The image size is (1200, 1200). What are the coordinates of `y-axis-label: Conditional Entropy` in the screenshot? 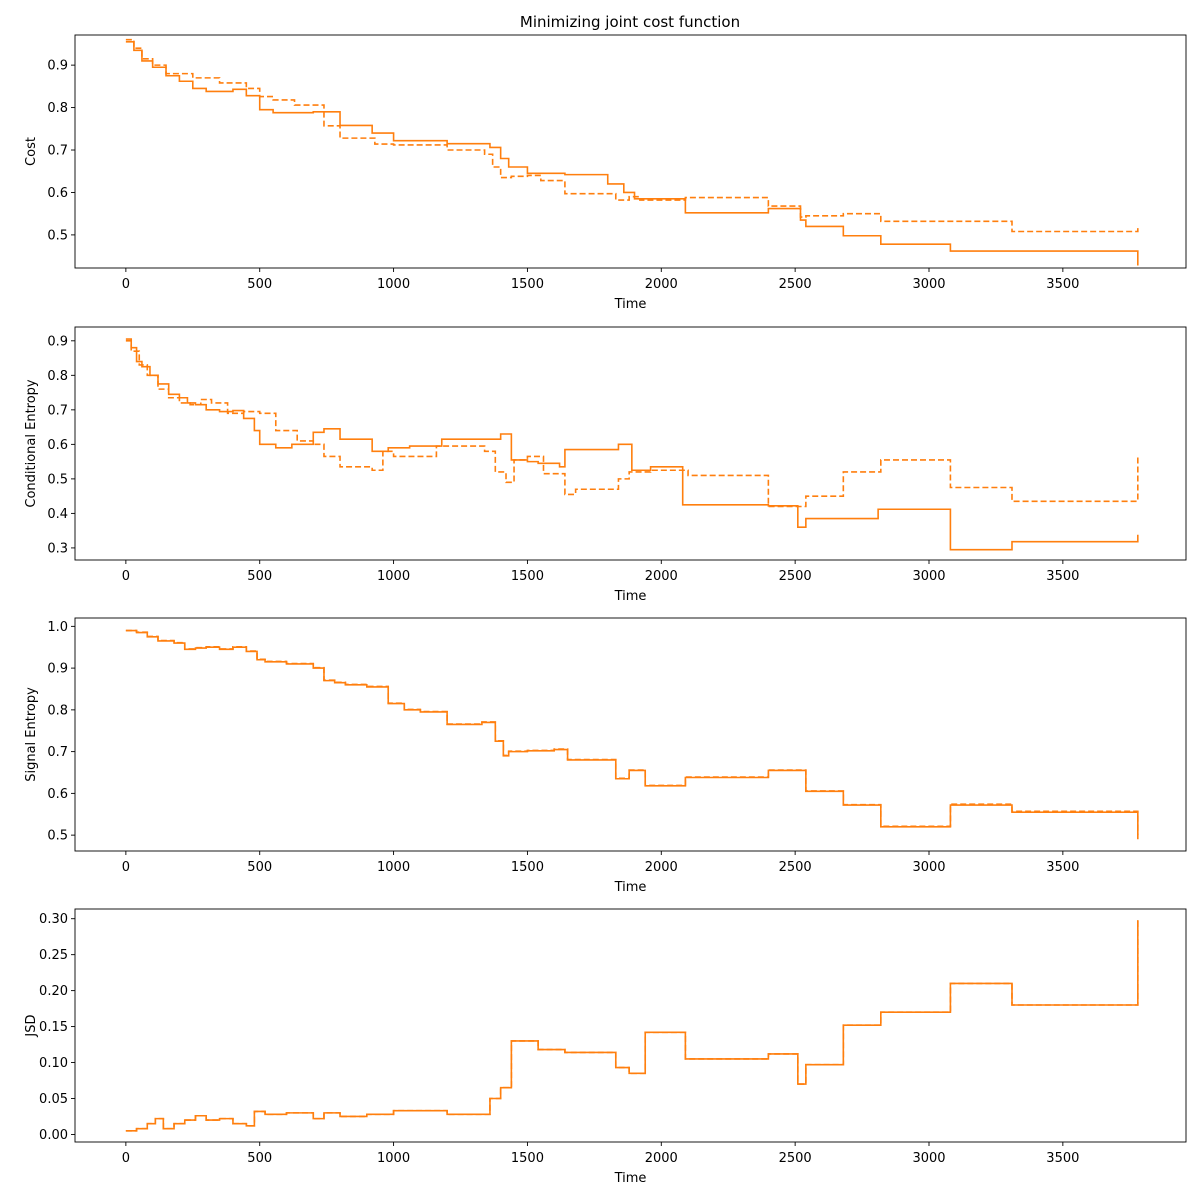 It's located at (31, 443).